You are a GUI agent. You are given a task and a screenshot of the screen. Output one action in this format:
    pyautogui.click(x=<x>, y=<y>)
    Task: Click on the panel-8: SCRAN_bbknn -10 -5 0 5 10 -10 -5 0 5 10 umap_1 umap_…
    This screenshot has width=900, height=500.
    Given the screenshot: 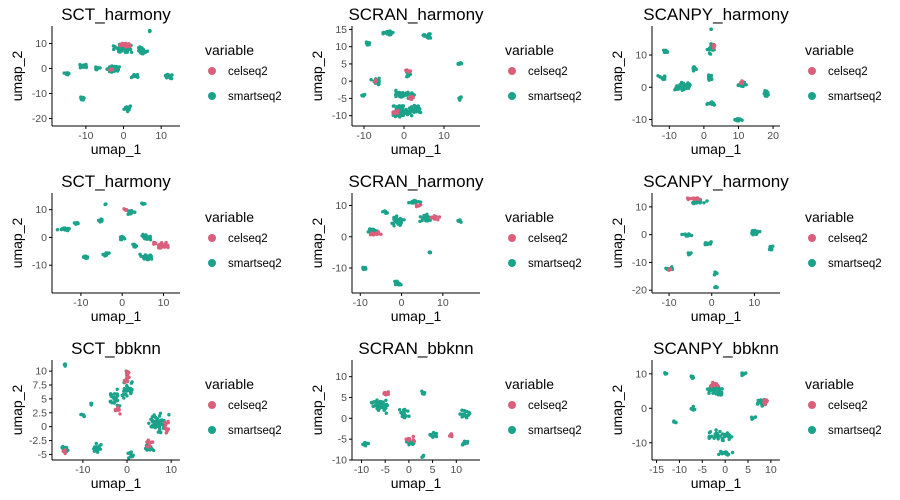 What is the action you would take?
    pyautogui.click(x=445, y=415)
    